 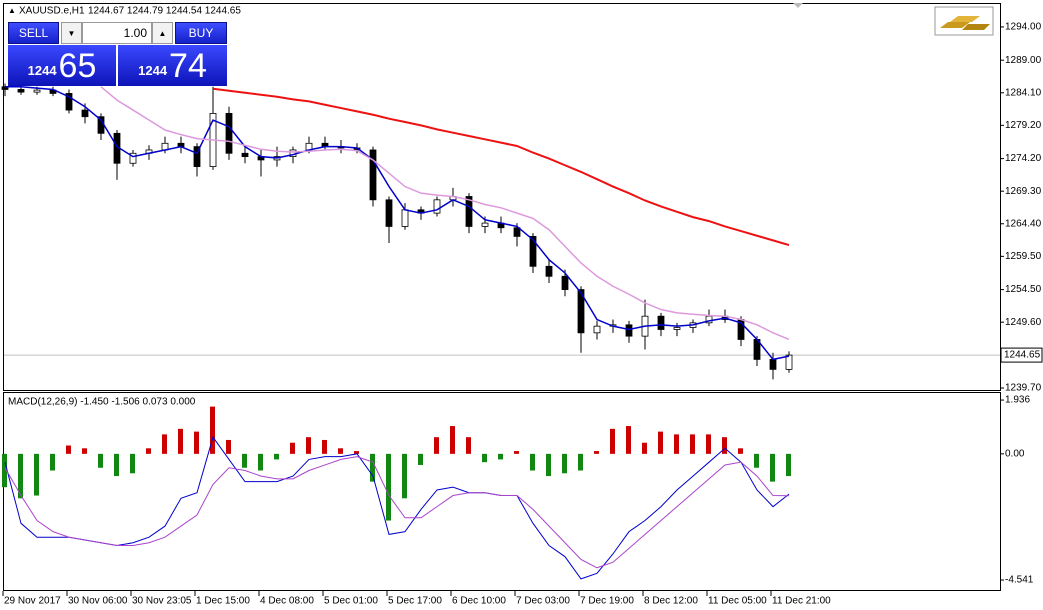 I want to click on y-tick-label: 1284.10, so click(x=1023, y=92).